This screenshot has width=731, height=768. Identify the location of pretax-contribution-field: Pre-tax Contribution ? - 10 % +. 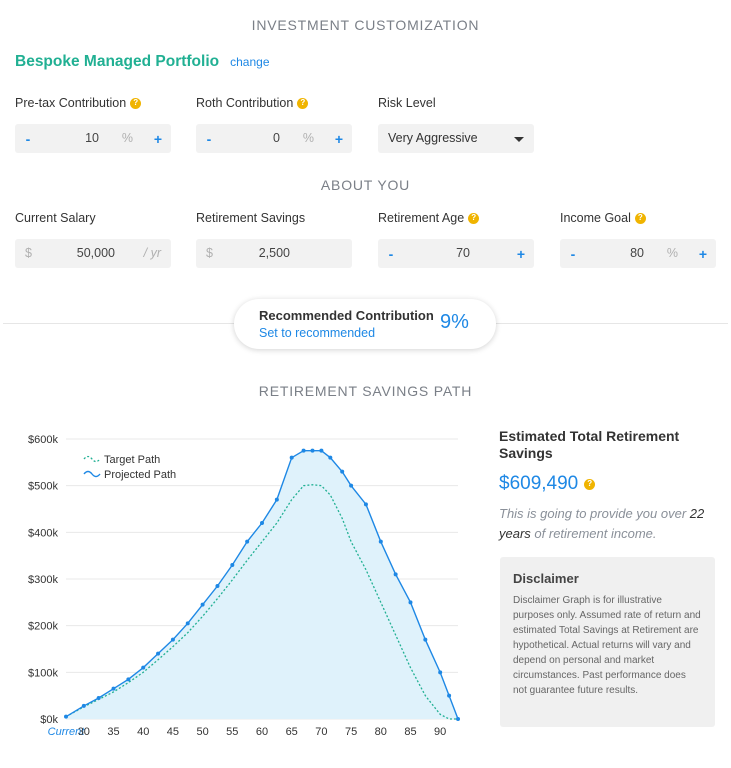
(93, 124).